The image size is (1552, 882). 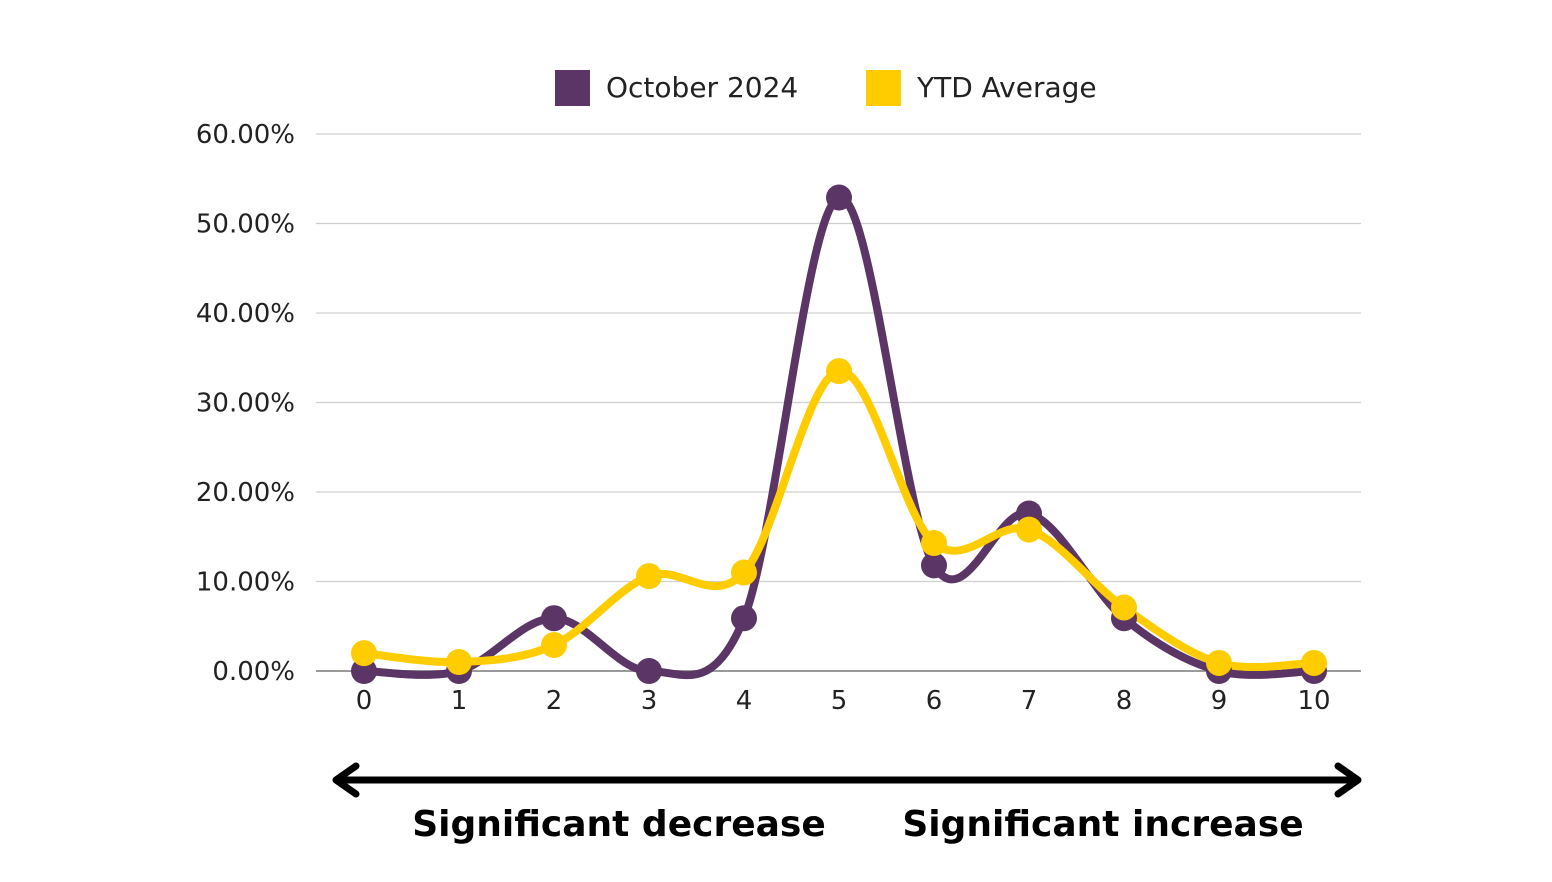 What do you see at coordinates (245, 583) in the screenshot?
I see `y-tick-label: 10.00%` at bounding box center [245, 583].